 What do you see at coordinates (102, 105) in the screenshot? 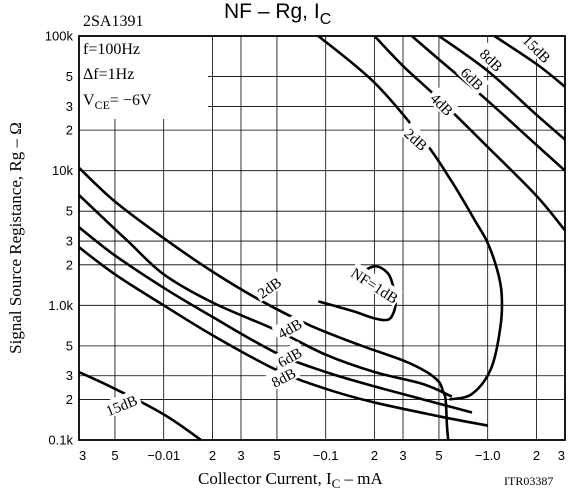
I see `vce-sub: CE` at bounding box center [102, 105].